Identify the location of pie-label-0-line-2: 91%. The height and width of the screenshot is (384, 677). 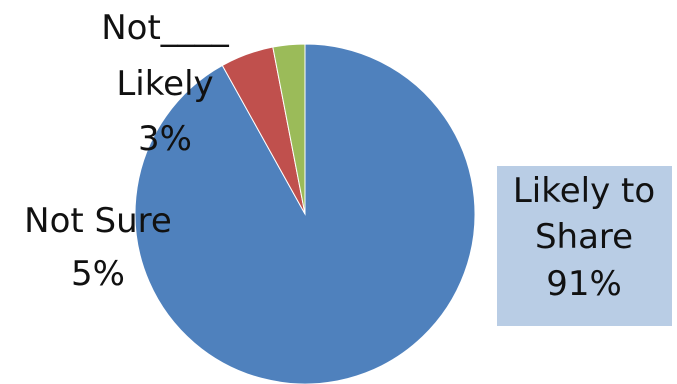
(584, 284).